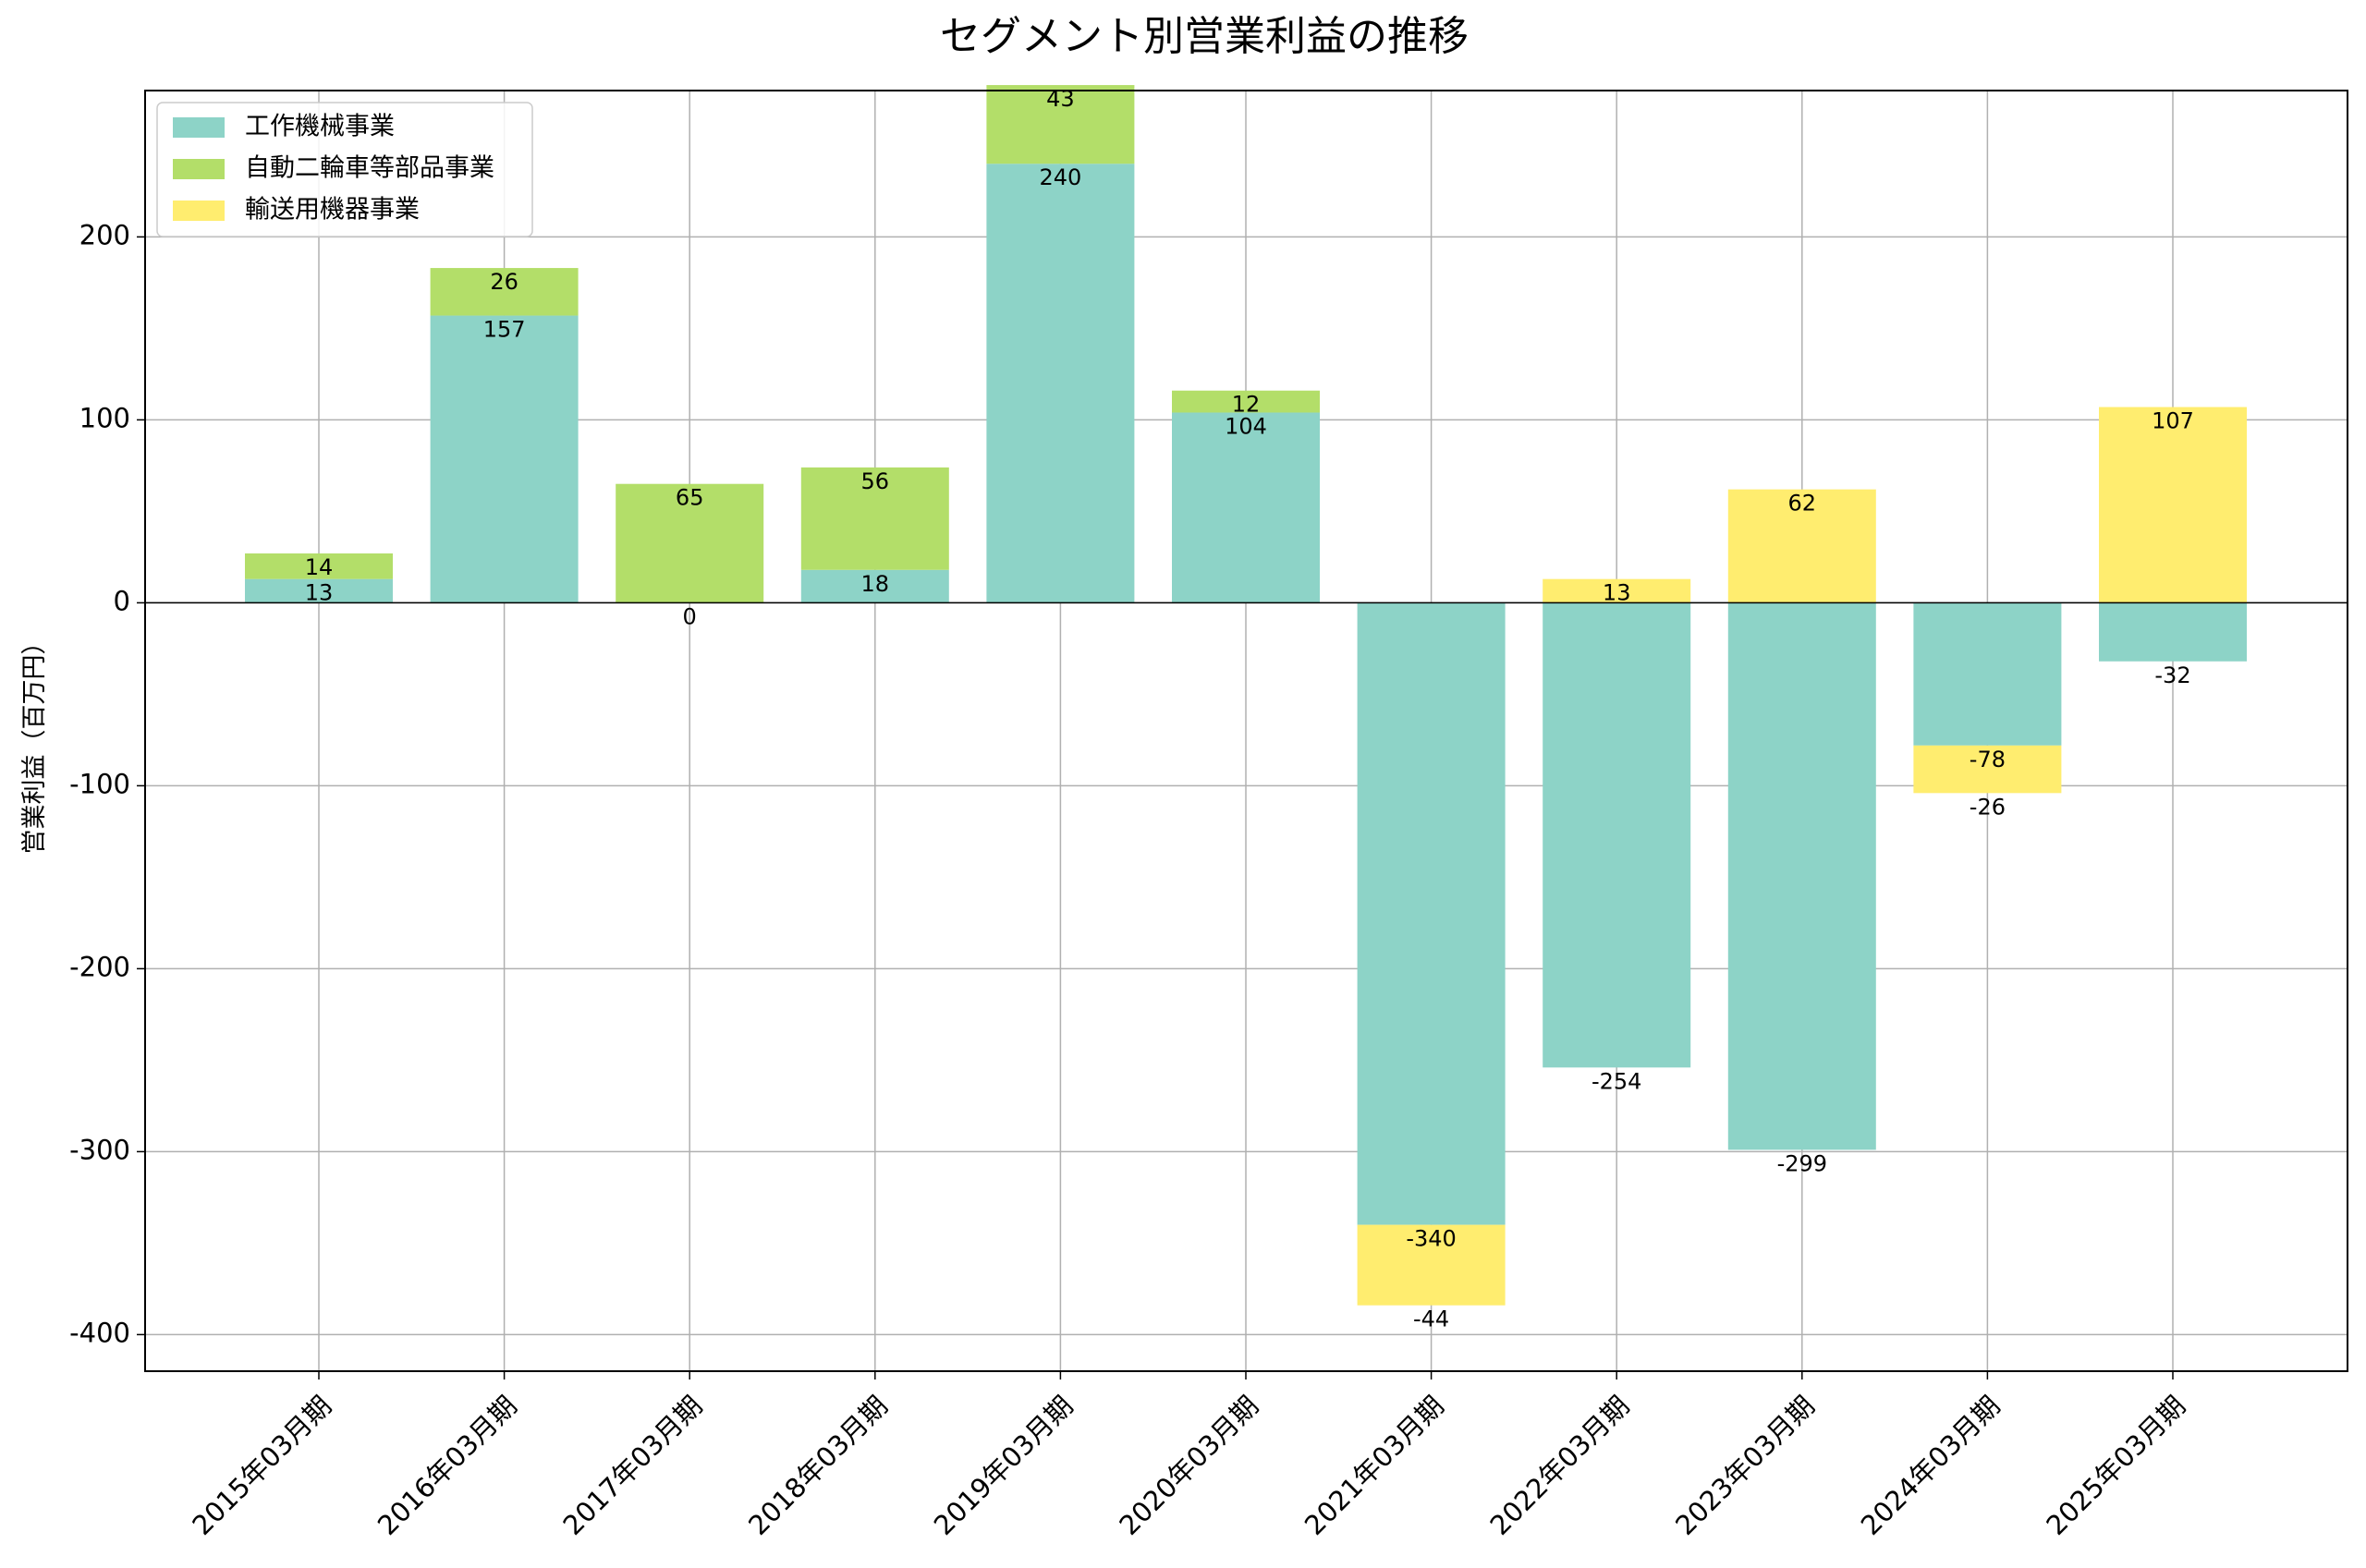  I want to click on y-tick-label: -400, so click(99, 1332).